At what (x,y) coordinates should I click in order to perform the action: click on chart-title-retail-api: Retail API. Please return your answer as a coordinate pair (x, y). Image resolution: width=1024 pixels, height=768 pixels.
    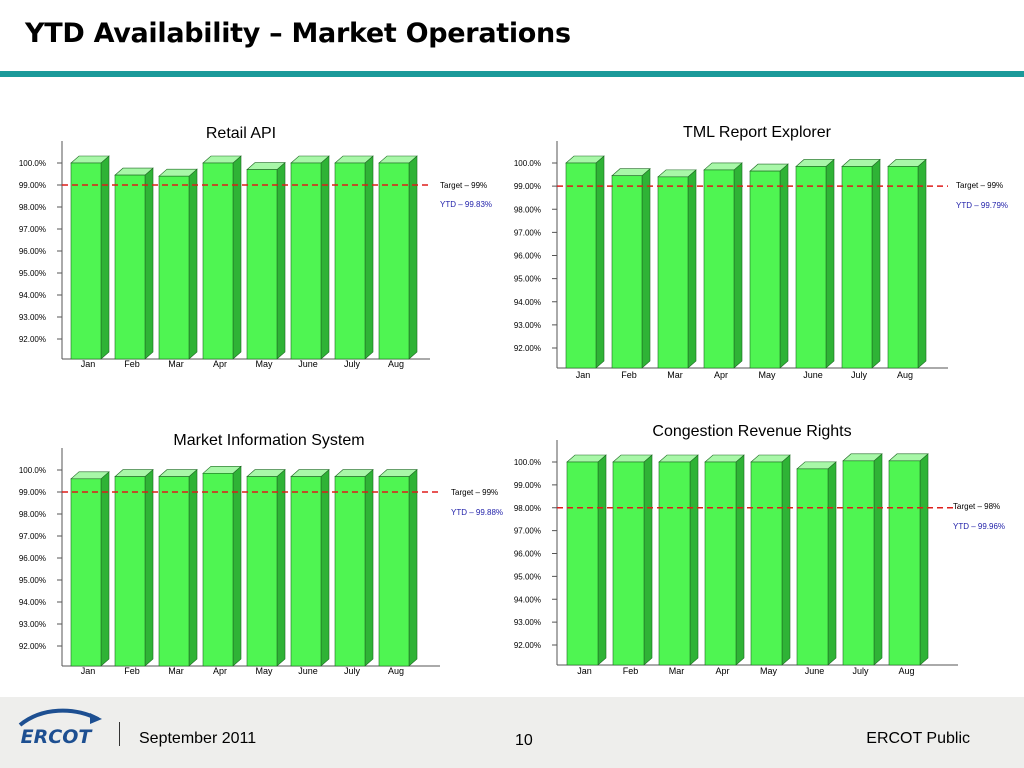
    Looking at the image, I should click on (241, 133).